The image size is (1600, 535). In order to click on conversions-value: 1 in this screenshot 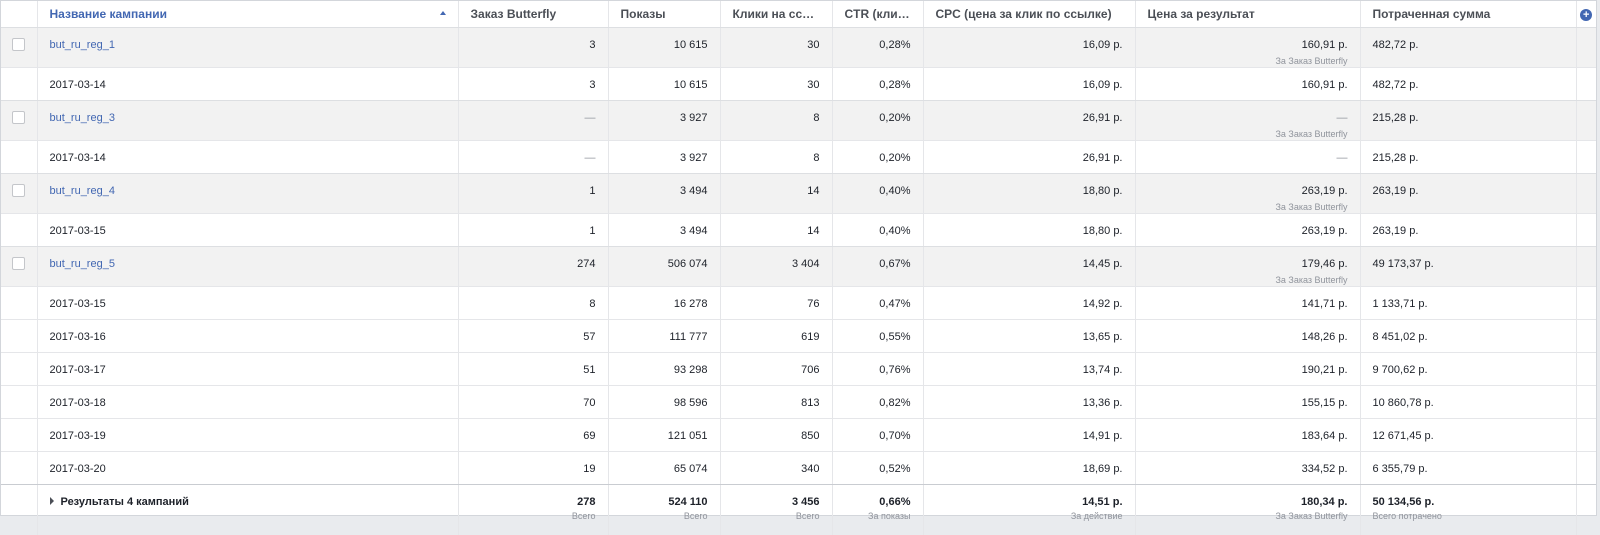, I will do `click(592, 231)`.